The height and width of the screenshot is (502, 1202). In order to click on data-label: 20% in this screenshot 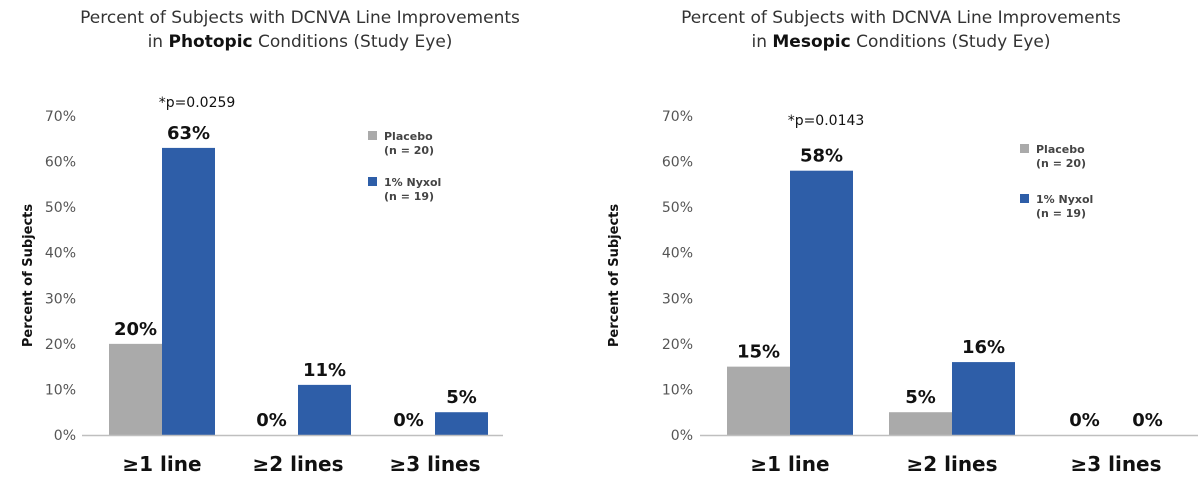, I will do `click(135, 329)`.